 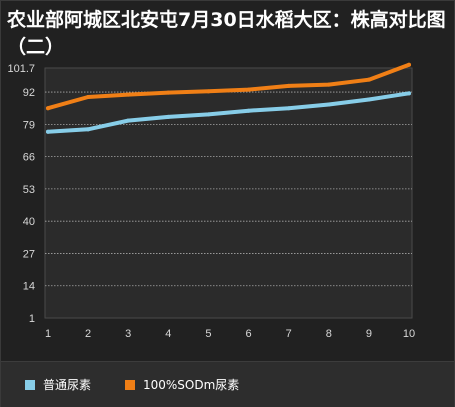 What do you see at coordinates (226, 33) in the screenshot?
I see `chart-title: 农业部阿城区北安屯7月30日水稻大区：株高对比图（二）` at bounding box center [226, 33].